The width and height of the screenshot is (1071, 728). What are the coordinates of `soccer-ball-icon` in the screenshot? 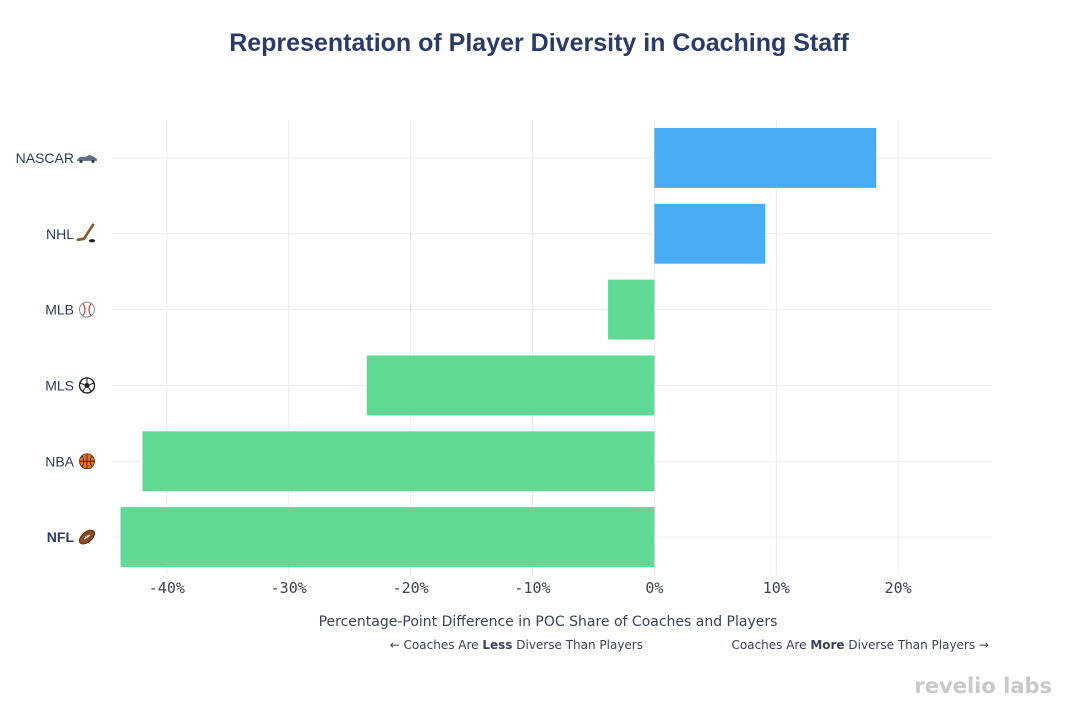 It's located at (87, 385).